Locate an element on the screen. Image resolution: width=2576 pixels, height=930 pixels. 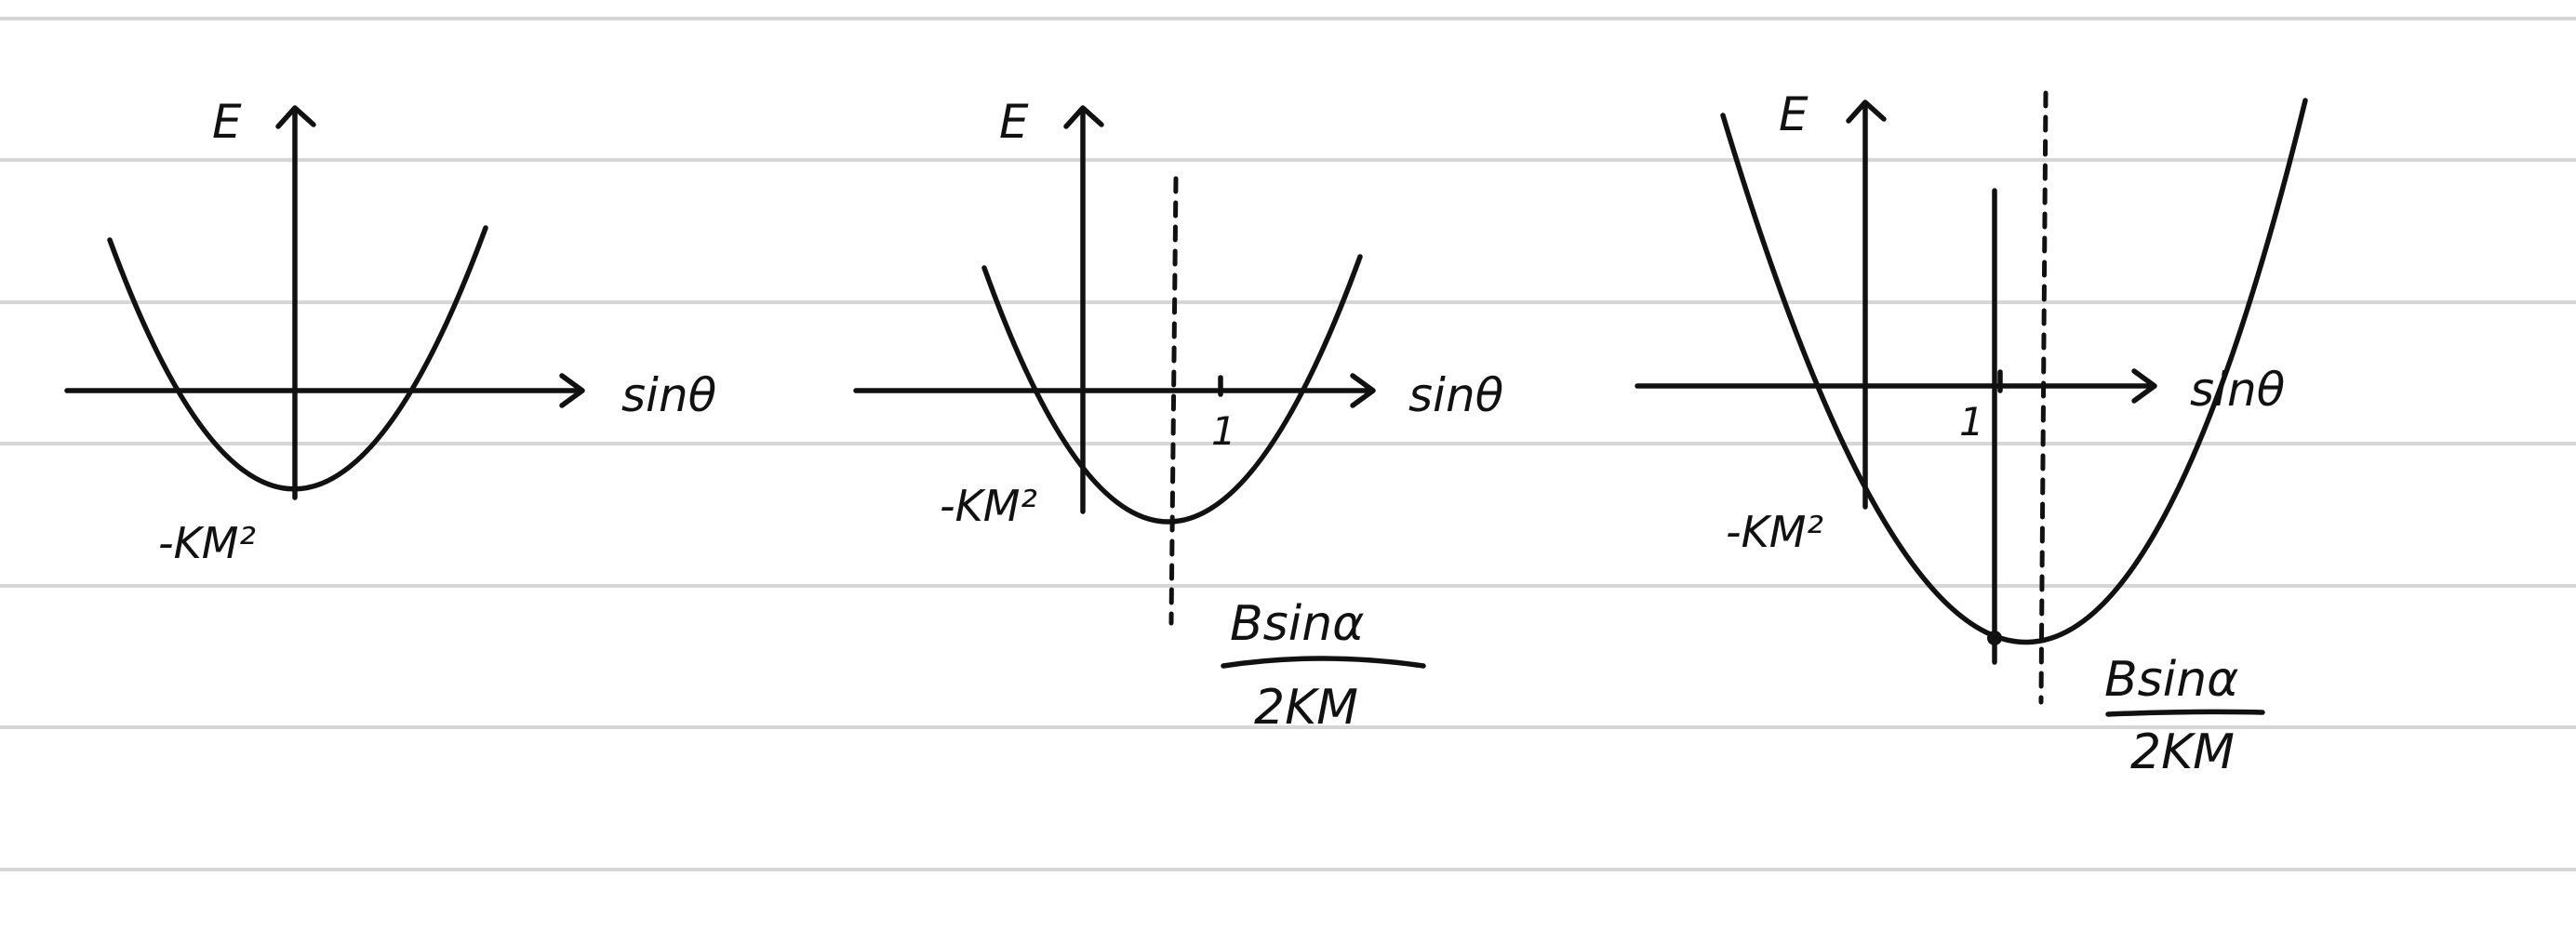
diagram-1-symmetric-parabola: E sinθ -KM² is located at coordinates (390, 331).